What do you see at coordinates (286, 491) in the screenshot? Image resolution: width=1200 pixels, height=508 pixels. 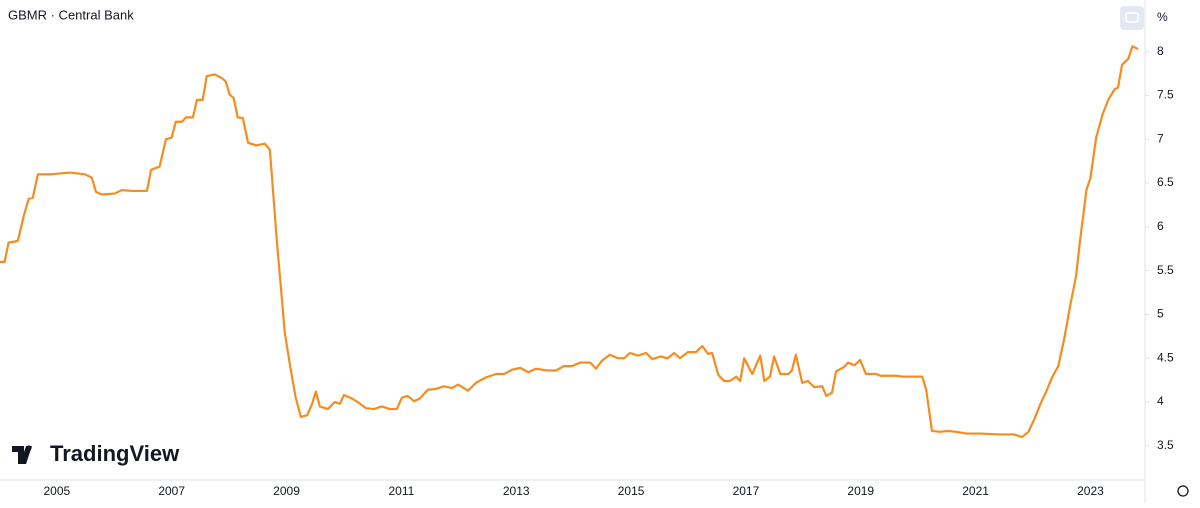 I see `x-tick-label: 2009` at bounding box center [286, 491].